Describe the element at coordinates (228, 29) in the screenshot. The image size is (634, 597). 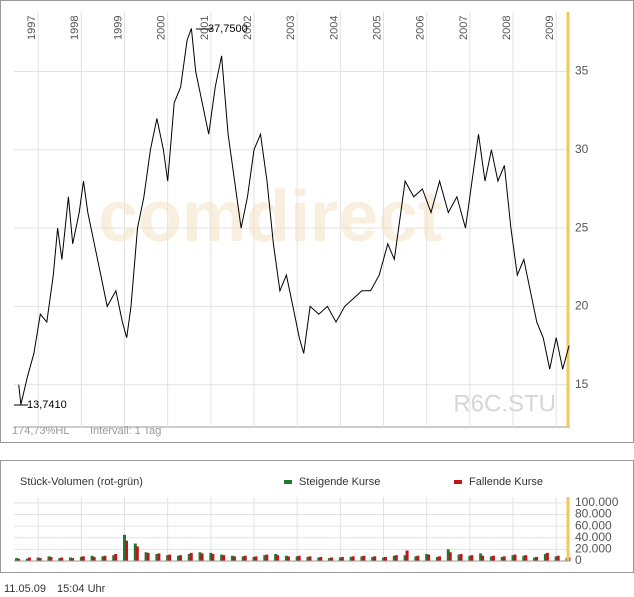
I see `high-label: 37,7500` at that location.